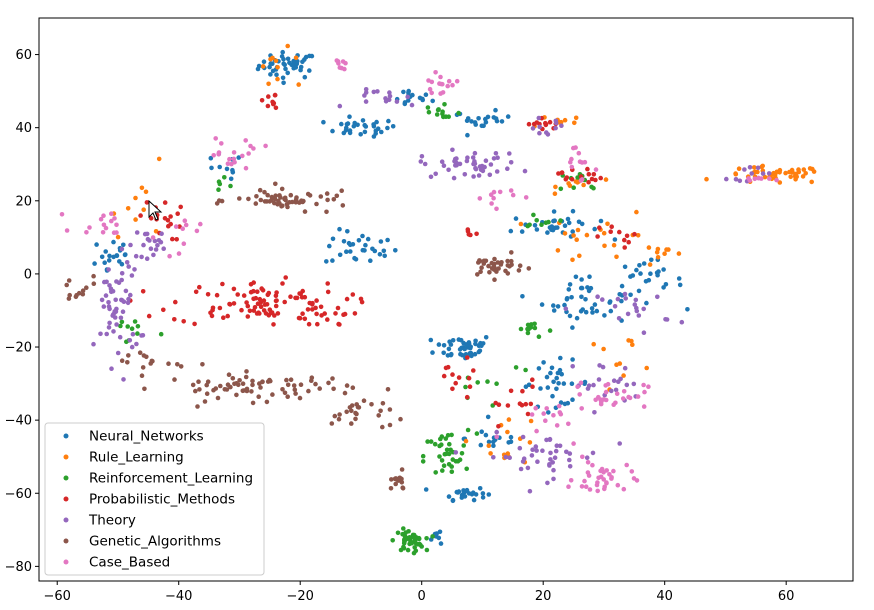  Describe the element at coordinates (146, 437) in the screenshot. I see `legend-label: Neural_Networks` at that location.